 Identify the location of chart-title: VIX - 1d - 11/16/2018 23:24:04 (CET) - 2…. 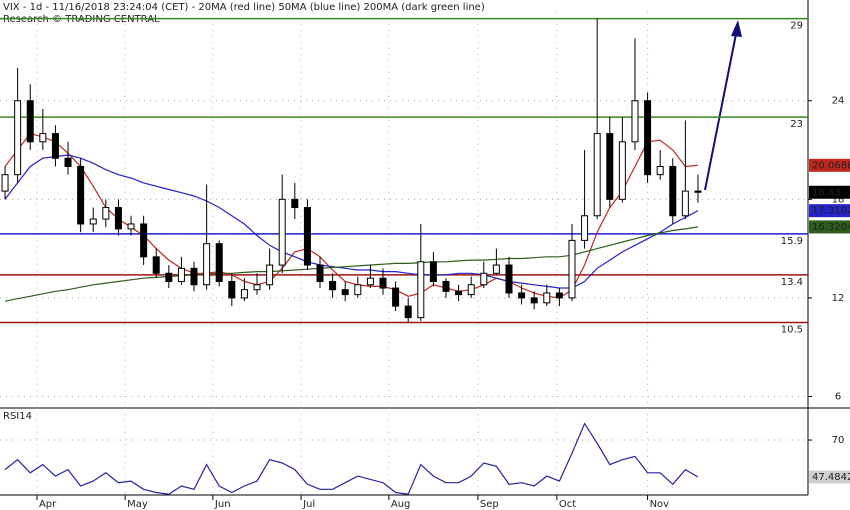
(244, 7).